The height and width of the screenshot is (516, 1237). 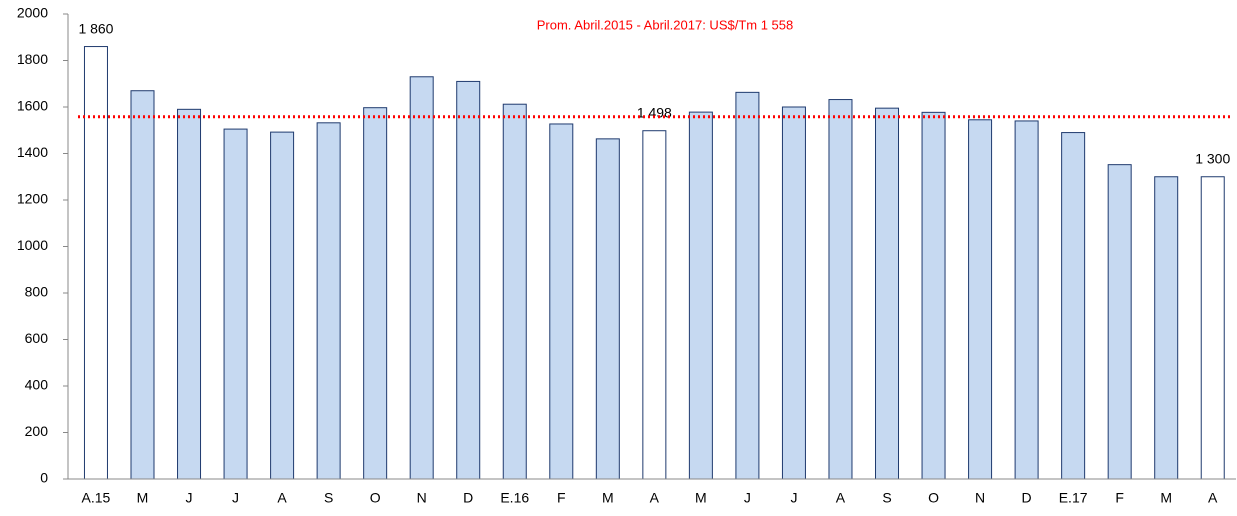 I want to click on y-tick-label: 1400, so click(x=32, y=152).